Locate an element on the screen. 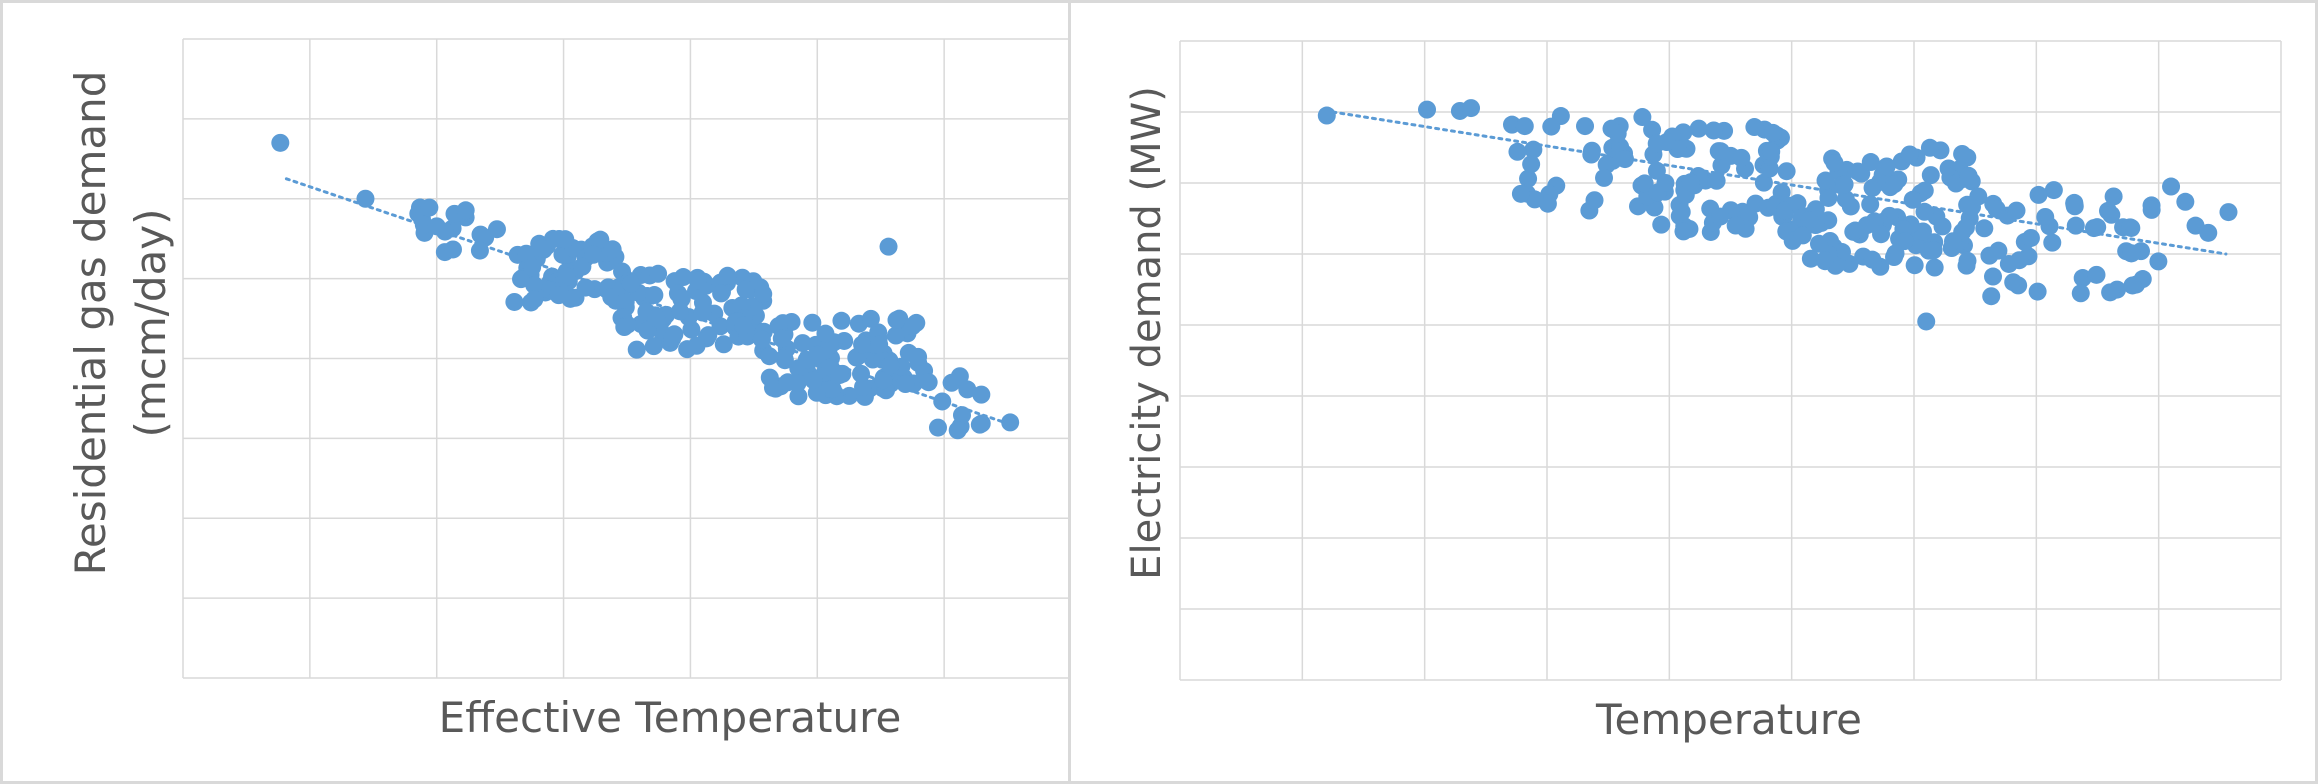  y-axis-title-line2: (mcm/day) is located at coordinates (150, 322).